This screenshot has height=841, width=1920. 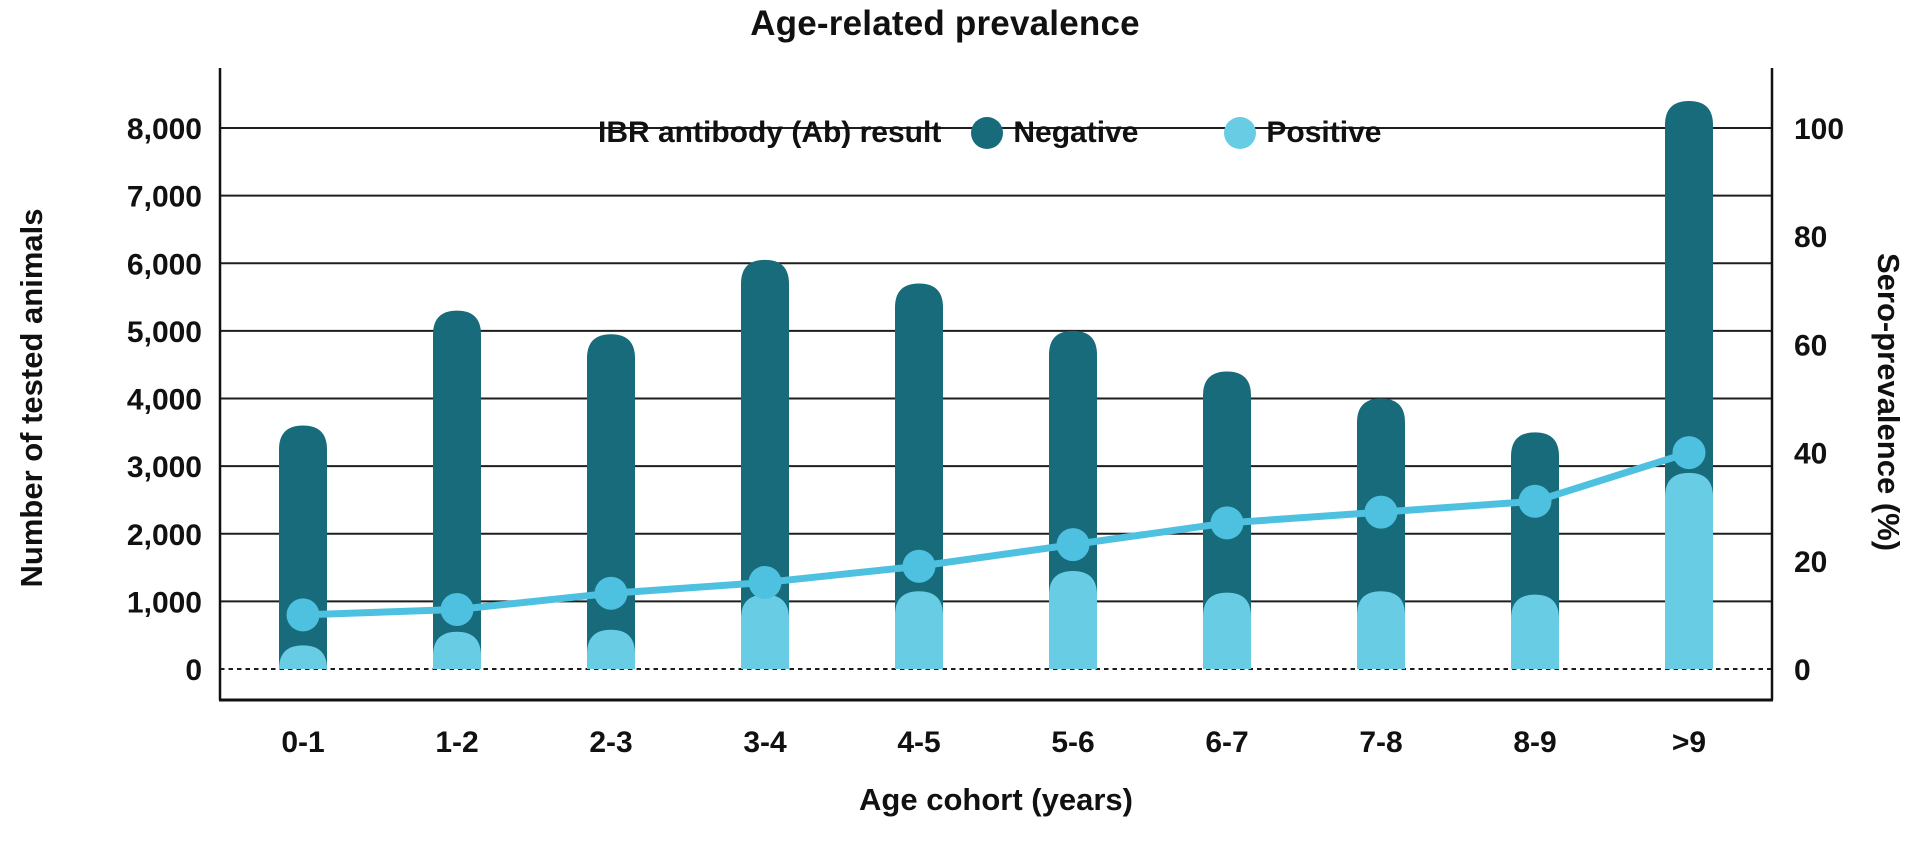 What do you see at coordinates (1226, 742) in the screenshot?
I see `x-tick-6-7: 6-7` at bounding box center [1226, 742].